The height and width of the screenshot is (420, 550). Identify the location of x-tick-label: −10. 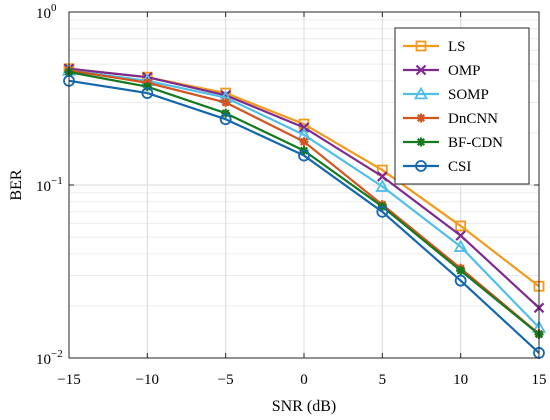
(147, 380).